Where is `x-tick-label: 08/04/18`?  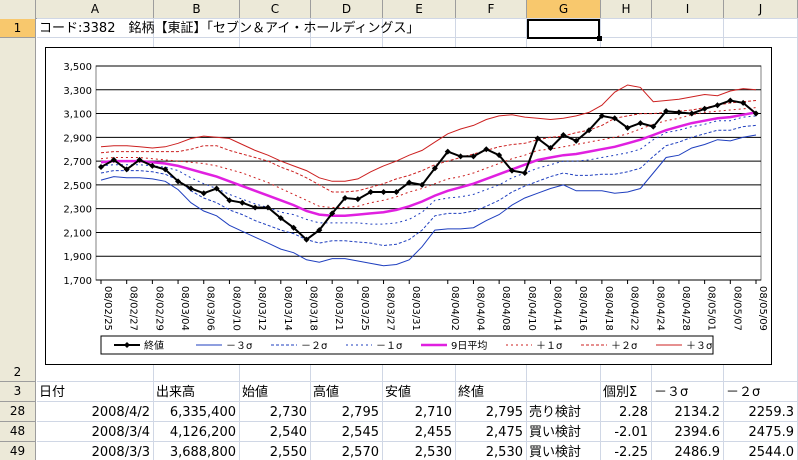
x-tick-label: 08/04/18 is located at coordinates (608, 308).